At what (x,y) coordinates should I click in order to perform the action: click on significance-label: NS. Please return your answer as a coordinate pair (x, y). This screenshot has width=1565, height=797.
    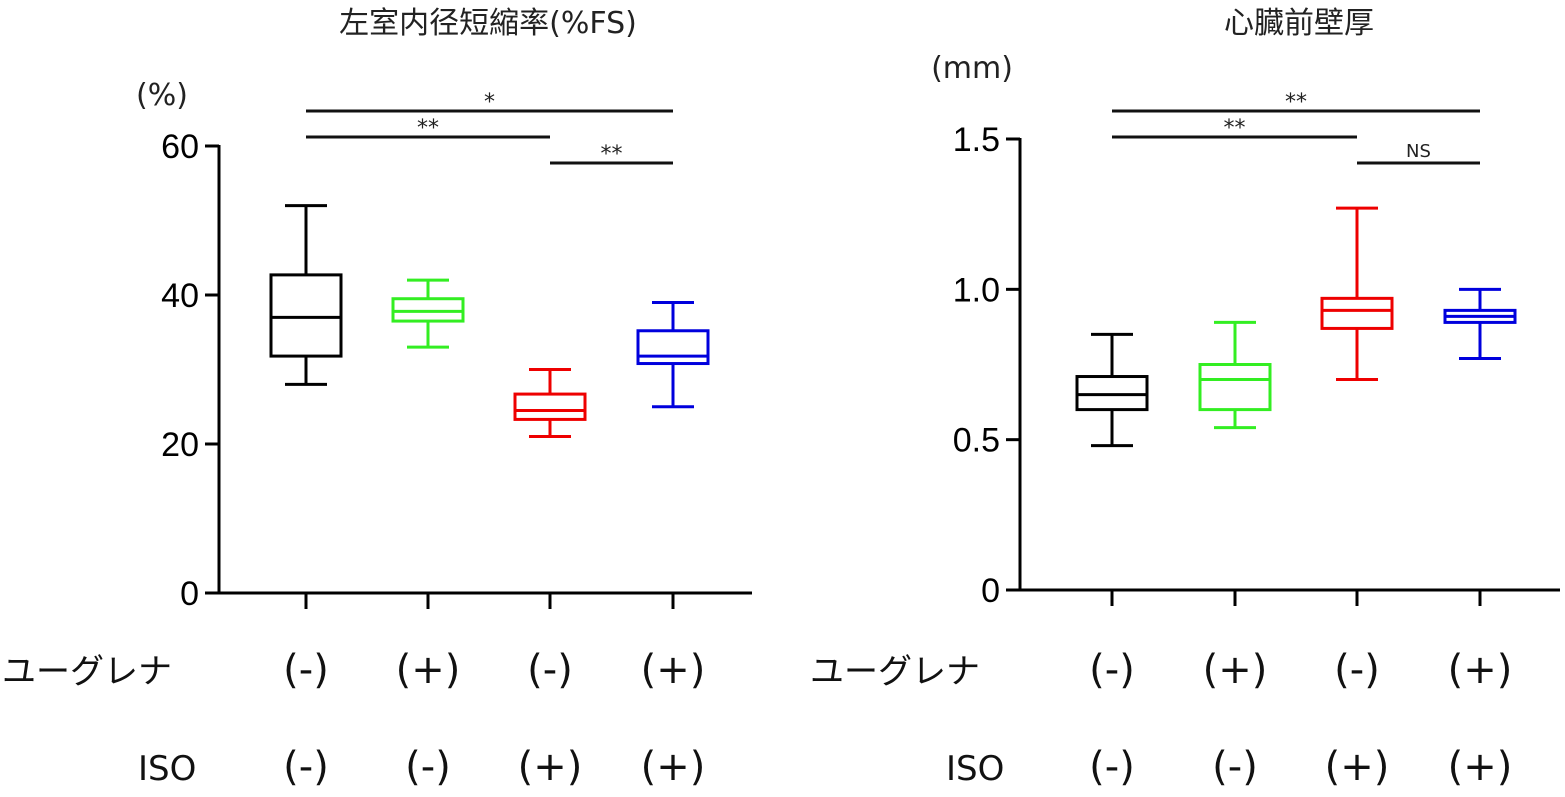
    Looking at the image, I should click on (1418, 151).